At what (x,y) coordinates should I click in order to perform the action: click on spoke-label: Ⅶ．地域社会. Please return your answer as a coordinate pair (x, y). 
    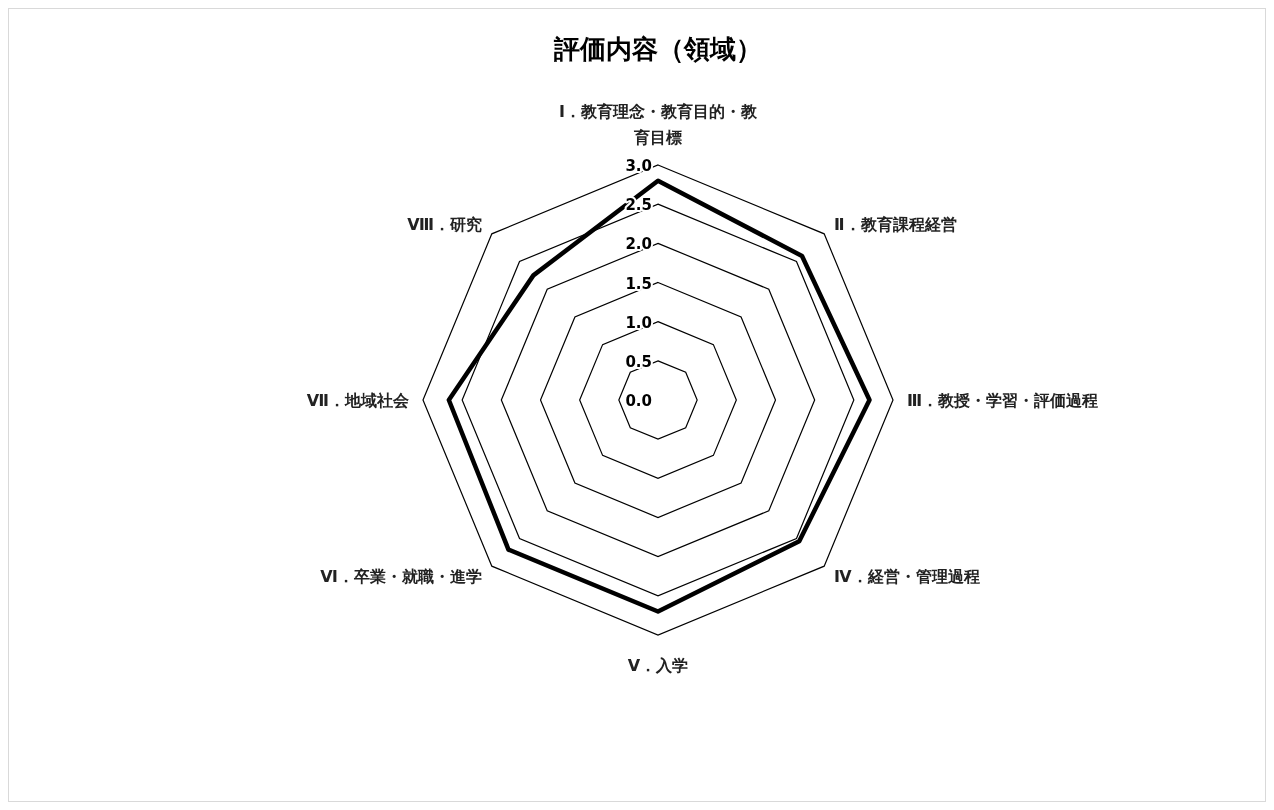
    Looking at the image, I should click on (358, 400).